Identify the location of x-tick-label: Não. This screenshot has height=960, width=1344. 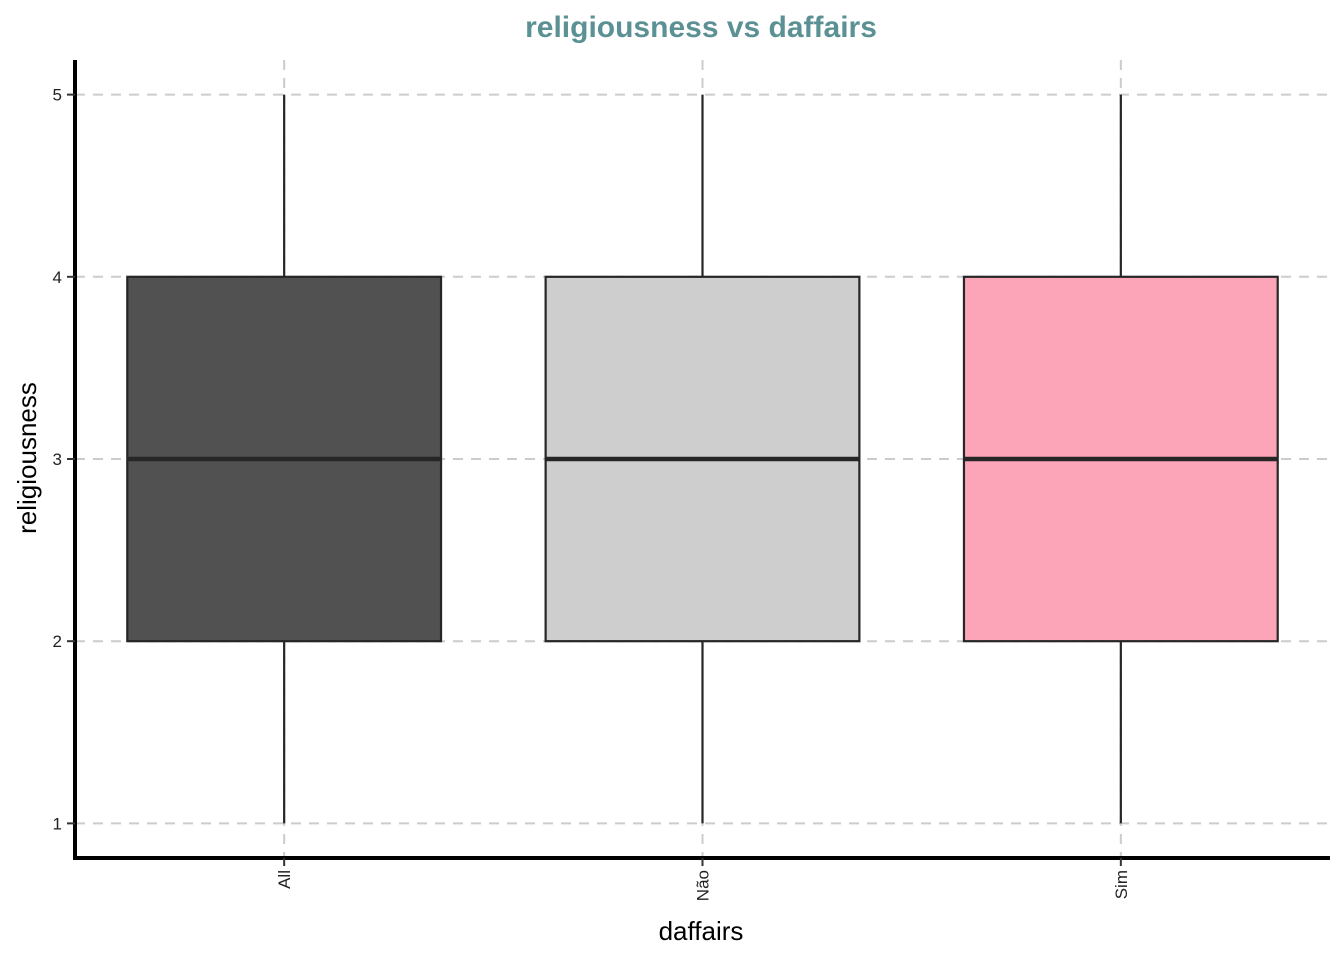
(703, 885).